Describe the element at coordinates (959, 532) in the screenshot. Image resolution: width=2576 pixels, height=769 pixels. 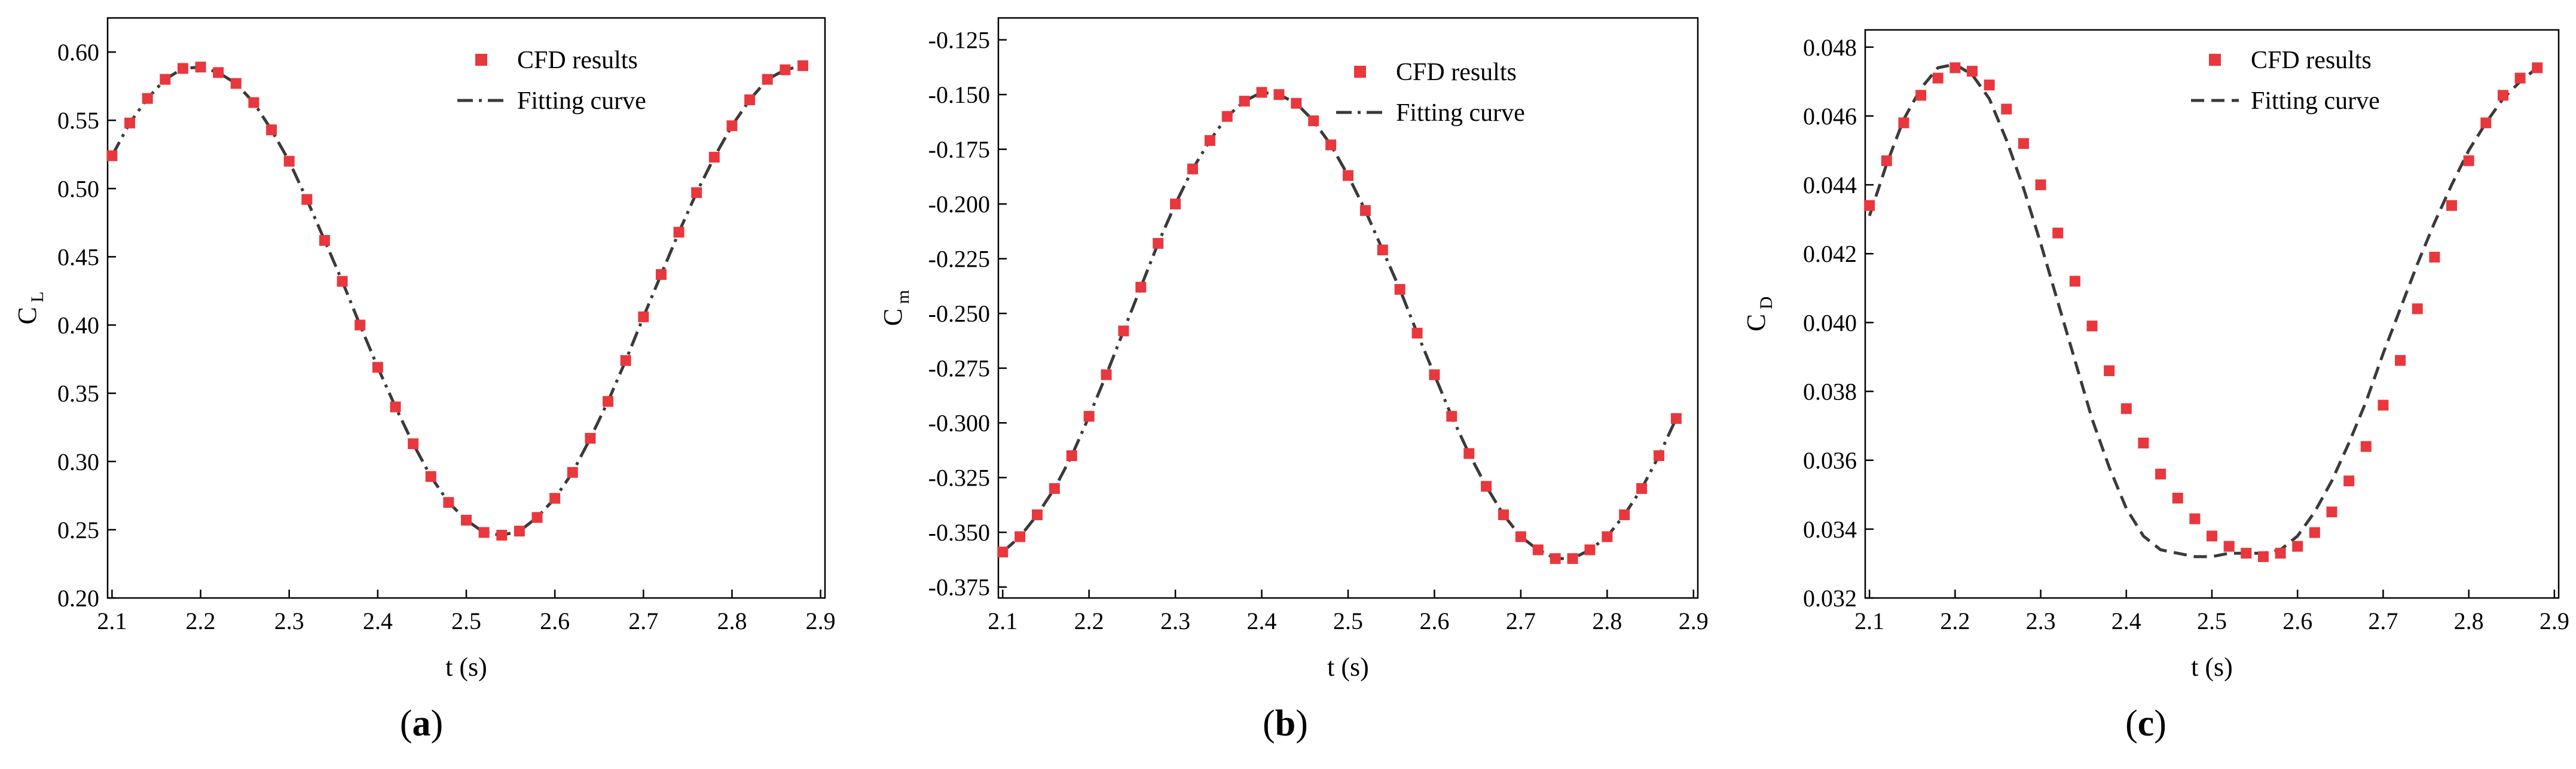
I see `y-tick-label: -0.350` at that location.